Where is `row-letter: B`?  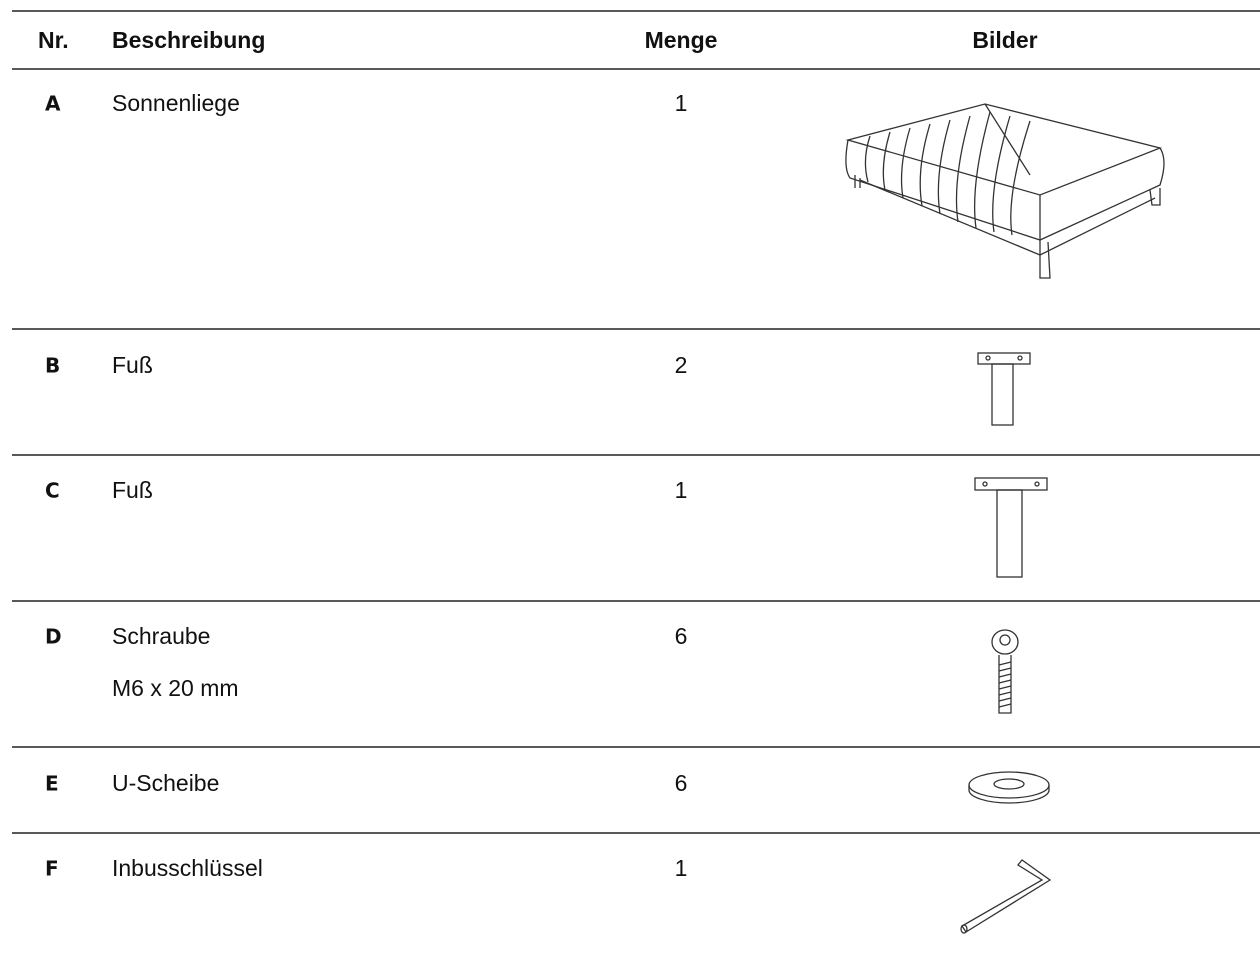 row-letter: B is located at coordinates (52, 366).